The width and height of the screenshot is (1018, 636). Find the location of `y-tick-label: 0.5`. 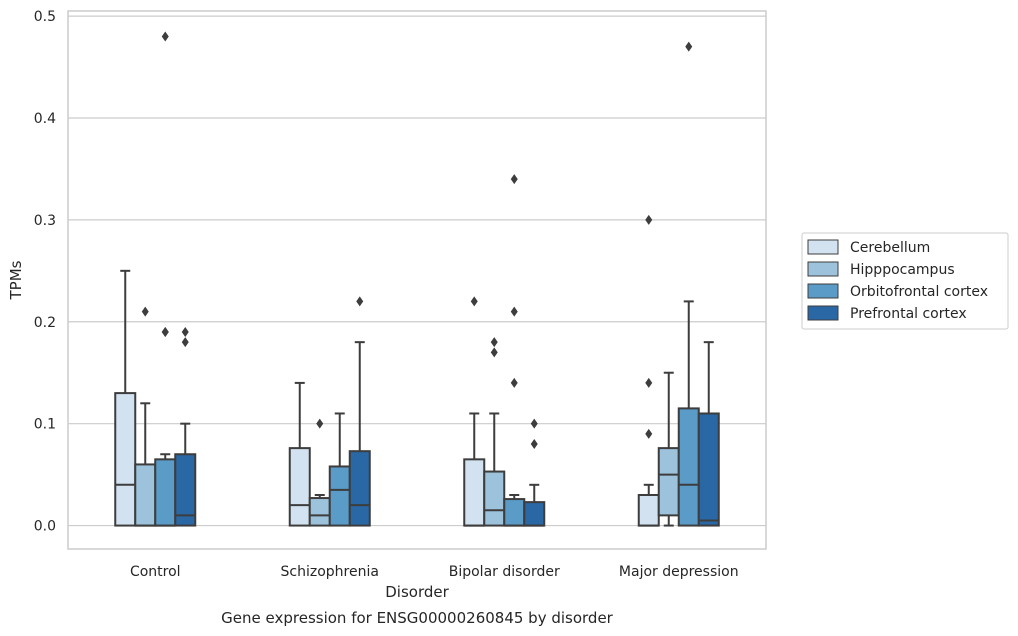

y-tick-label: 0.5 is located at coordinates (45, 17).